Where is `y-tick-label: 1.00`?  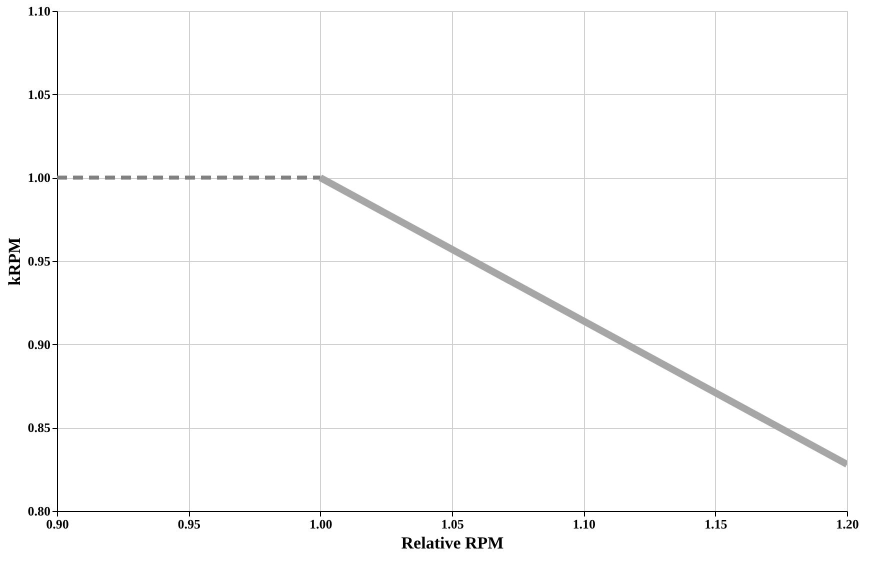
y-tick-label: 1.00 is located at coordinates (39, 178).